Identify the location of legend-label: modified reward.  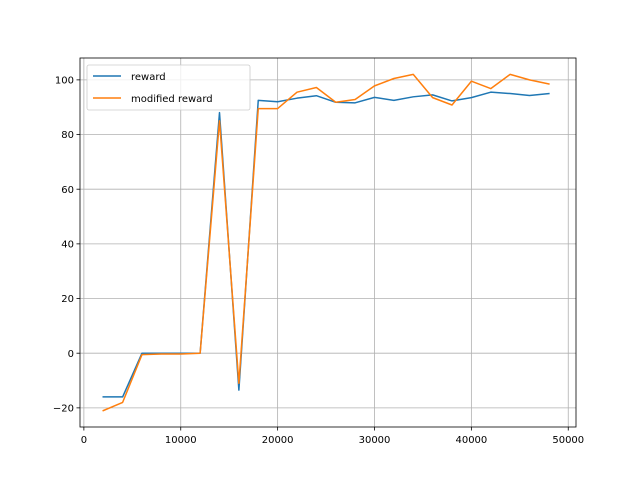
(172, 99).